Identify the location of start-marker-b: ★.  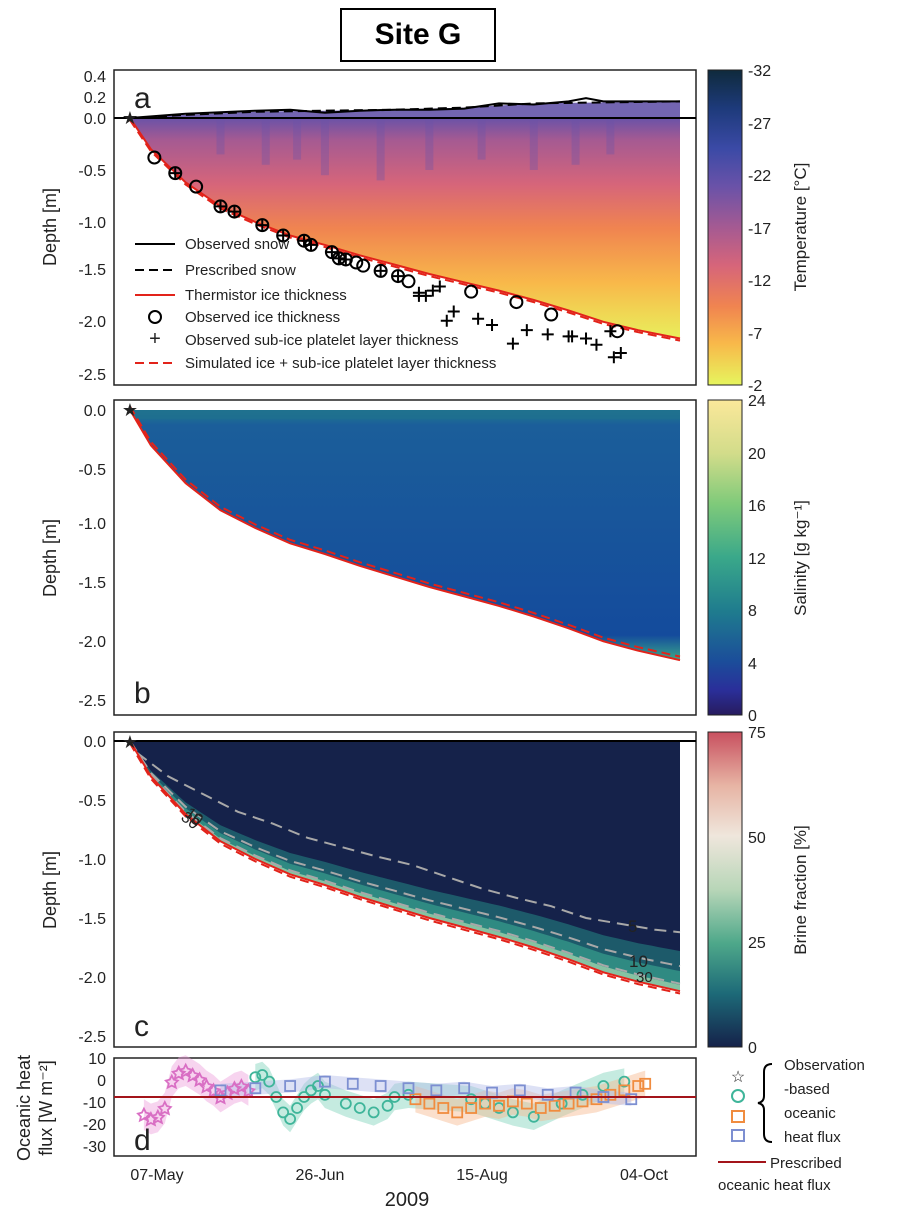
(130, 410).